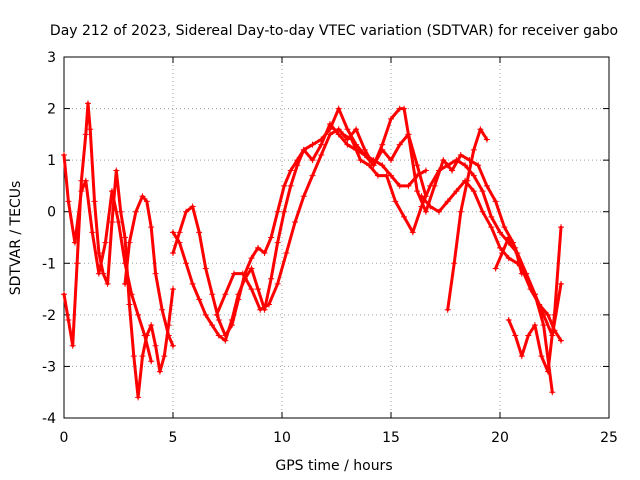 The image size is (640, 480). Describe the element at coordinates (51, 110) in the screenshot. I see `y-tick-label: 2` at that location.